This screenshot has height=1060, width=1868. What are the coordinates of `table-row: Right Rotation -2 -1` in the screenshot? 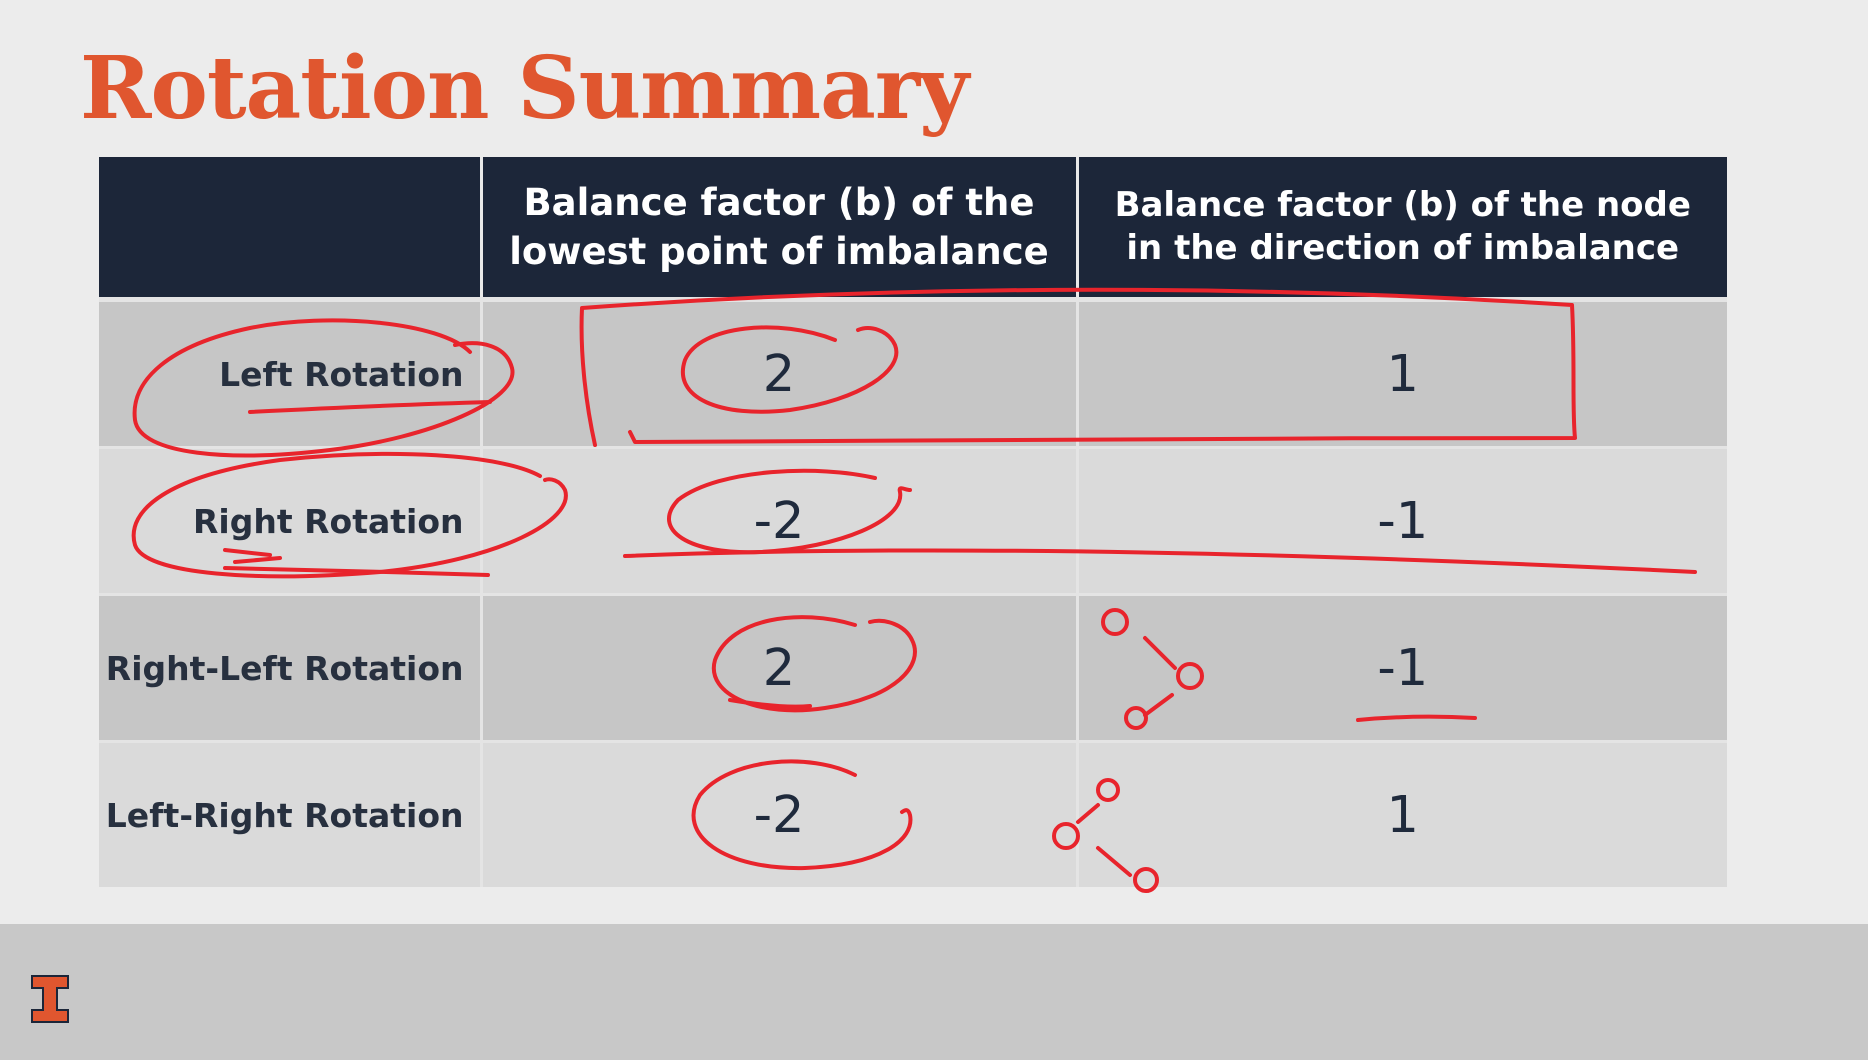 It's located at (913, 520).